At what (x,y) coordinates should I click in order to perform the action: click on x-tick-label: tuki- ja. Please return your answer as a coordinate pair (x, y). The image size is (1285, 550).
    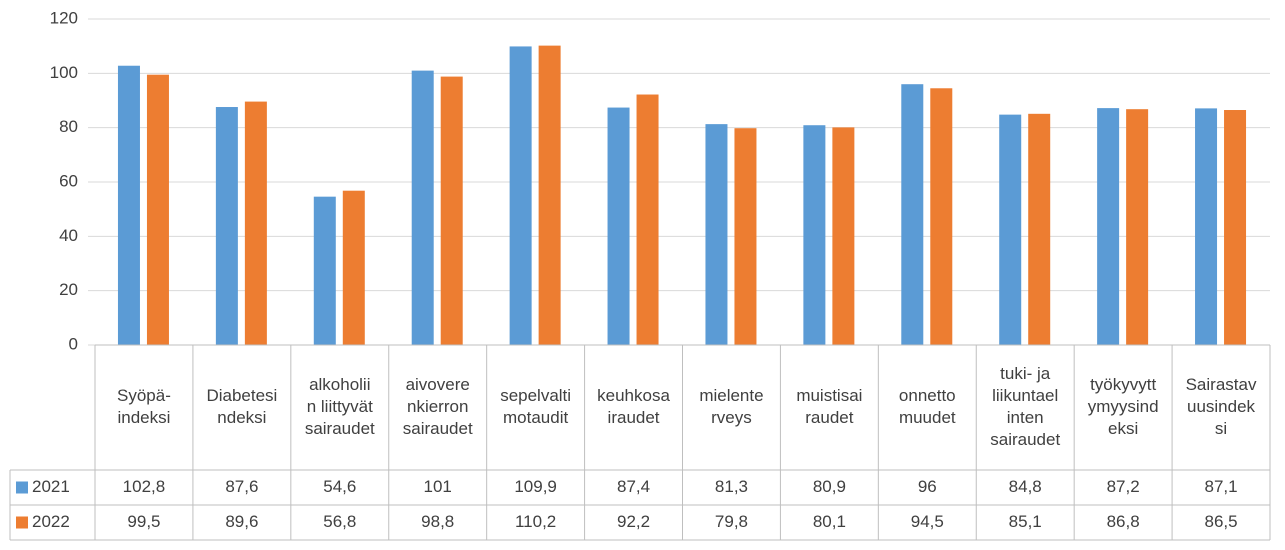
    Looking at the image, I should click on (1025, 373).